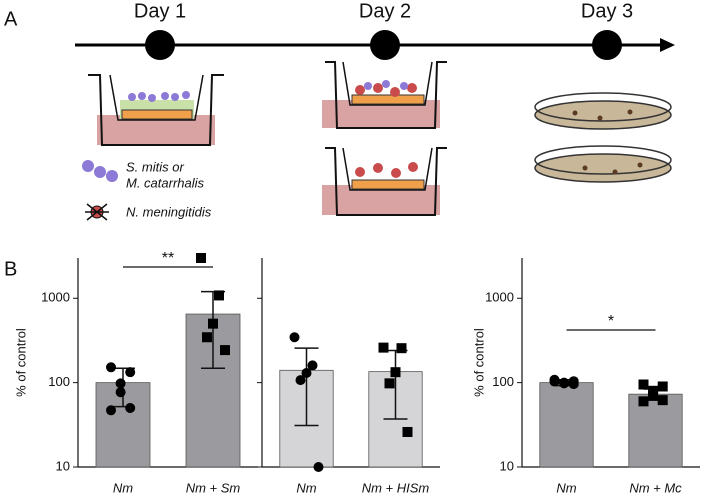  I want to click on legend-label: M. catarrhalis, so click(165, 182).